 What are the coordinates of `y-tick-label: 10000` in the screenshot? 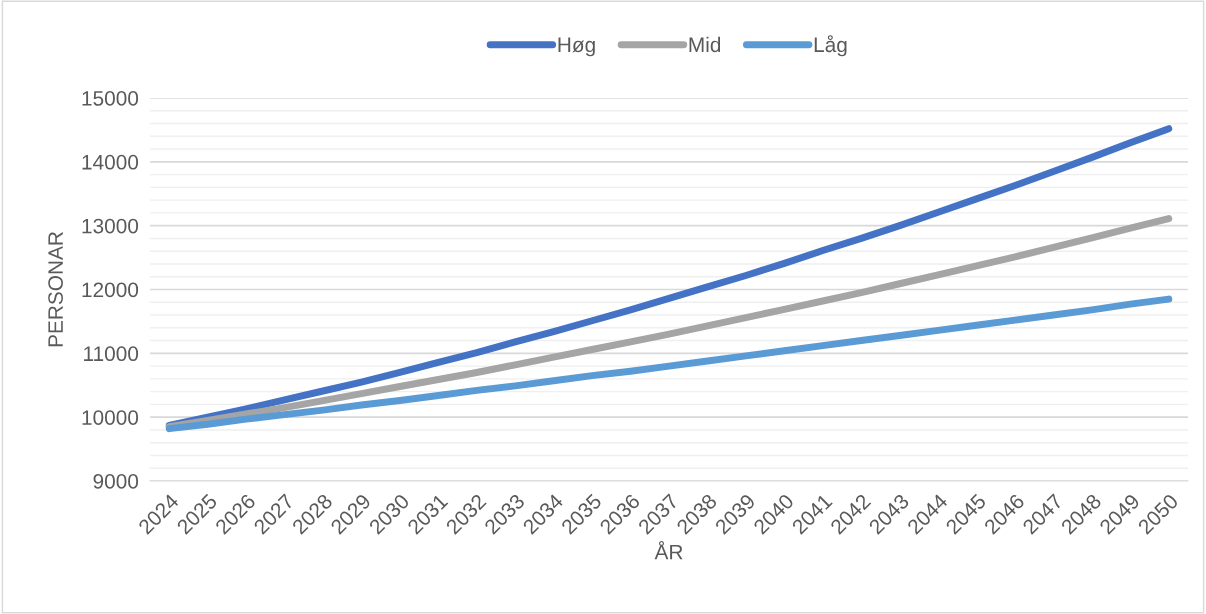 It's located at (110, 417).